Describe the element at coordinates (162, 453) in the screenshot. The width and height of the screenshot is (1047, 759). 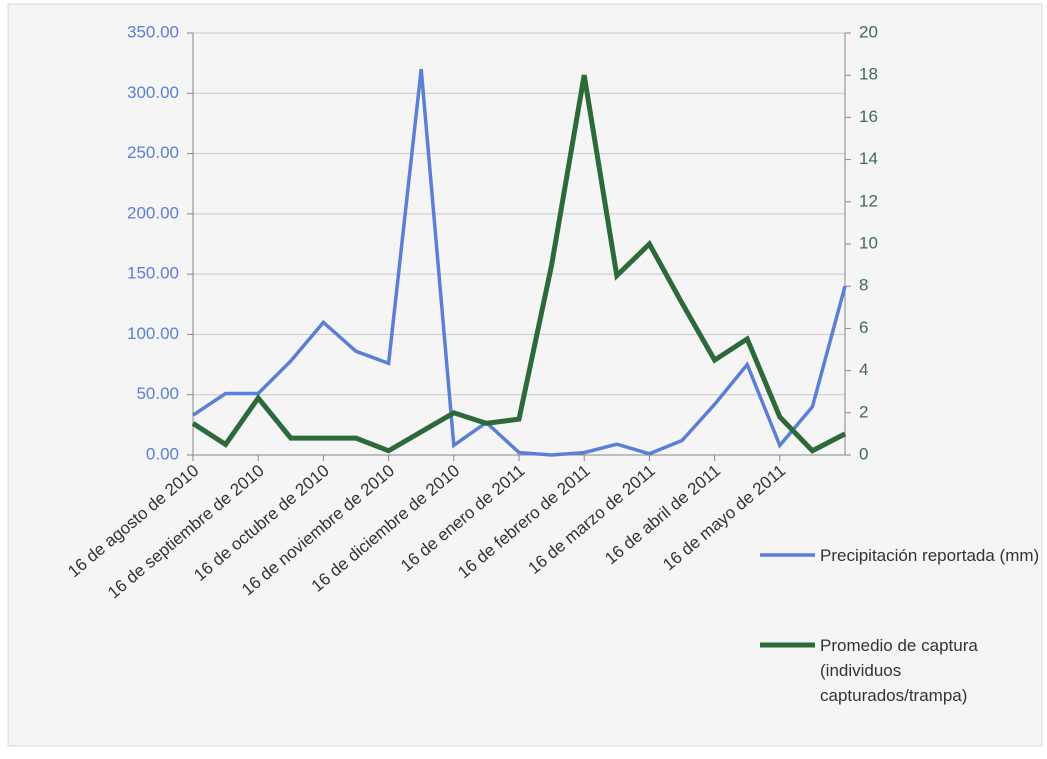
I see `y-tick-label: 0.00` at that location.